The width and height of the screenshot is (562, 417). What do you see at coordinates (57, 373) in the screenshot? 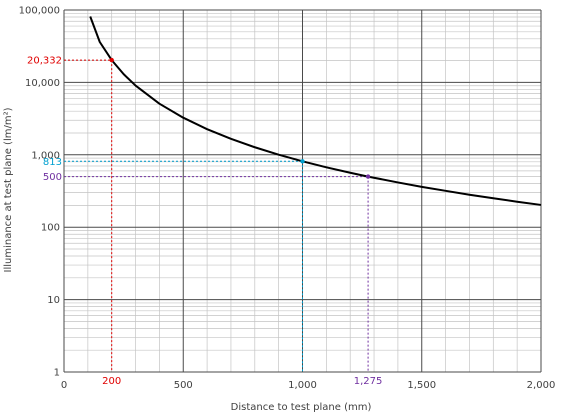
I see `y-tick-label: 1` at bounding box center [57, 373].